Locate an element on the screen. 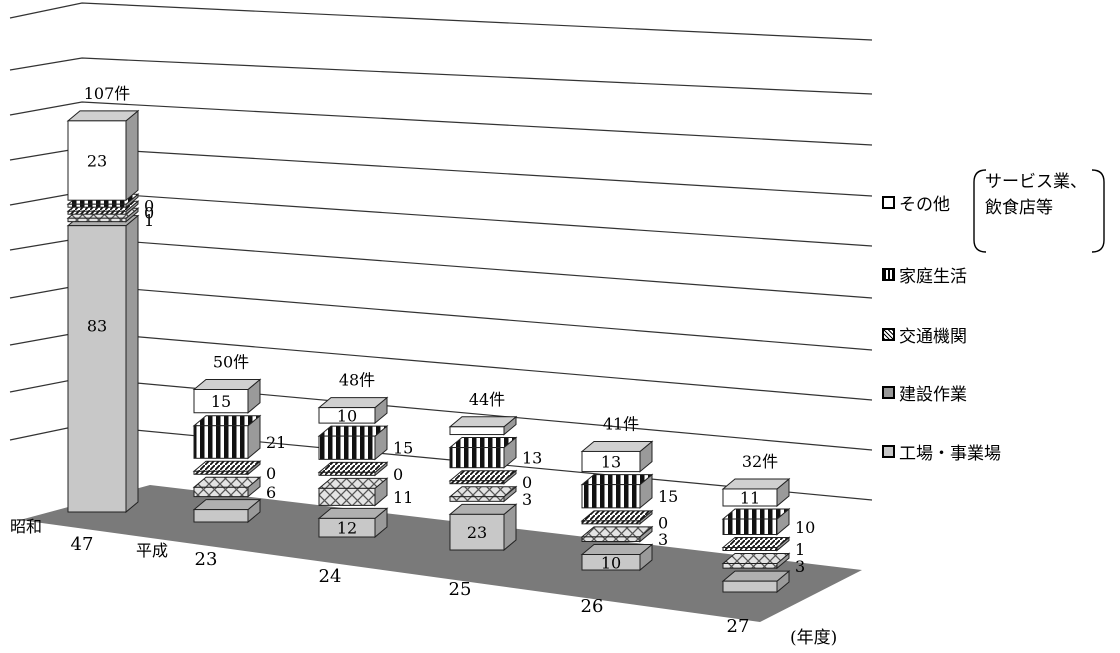 The image size is (1120, 653). bar-label-47-2: 0 is located at coordinates (149, 213).